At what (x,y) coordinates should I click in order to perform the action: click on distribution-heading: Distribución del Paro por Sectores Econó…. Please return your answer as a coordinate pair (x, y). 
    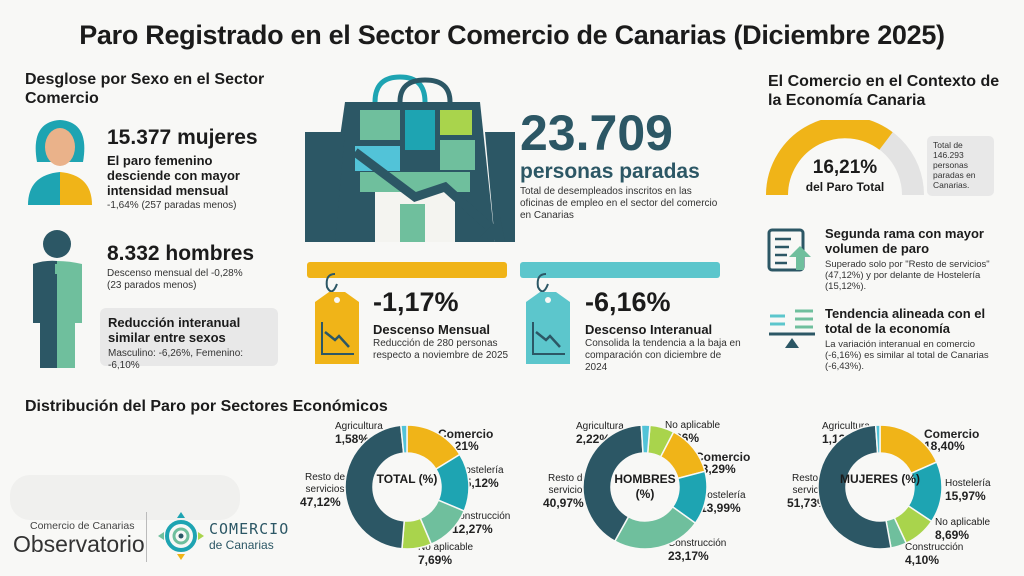
    Looking at the image, I should click on (206, 406).